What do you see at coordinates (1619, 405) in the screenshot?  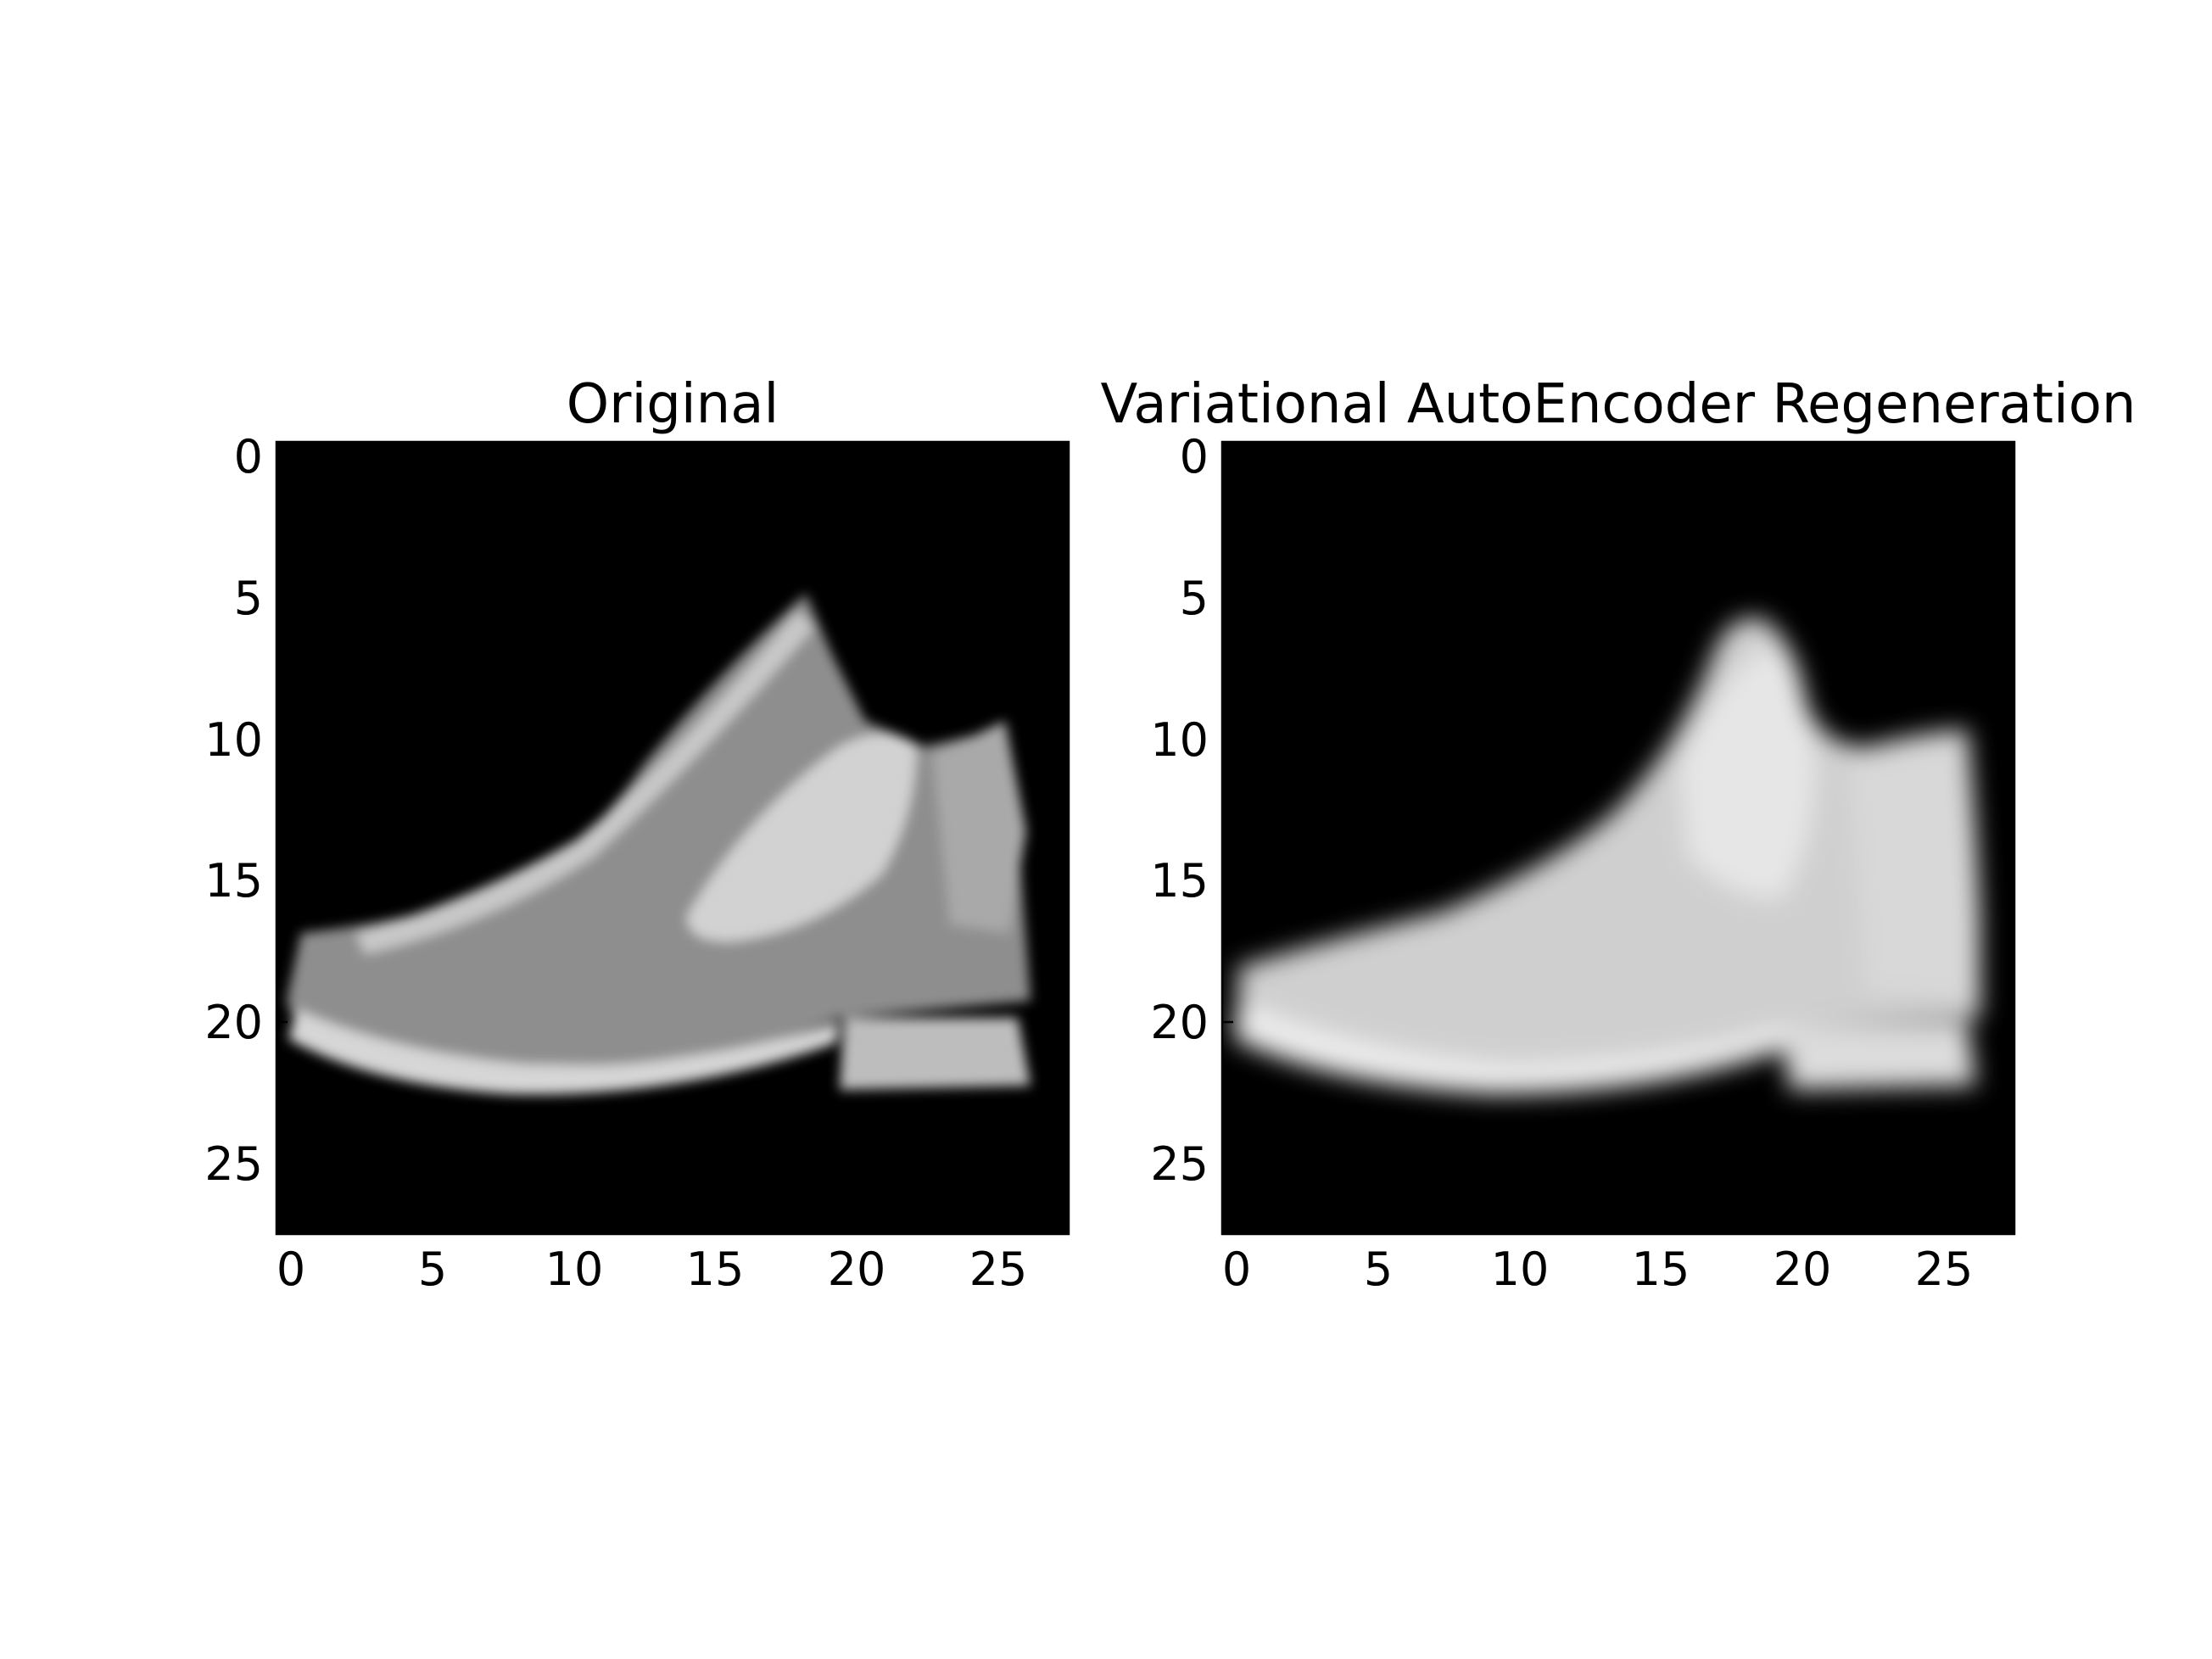 I see `panel-regeneration-title: Variational AutoEncoder Regeneration` at bounding box center [1619, 405].